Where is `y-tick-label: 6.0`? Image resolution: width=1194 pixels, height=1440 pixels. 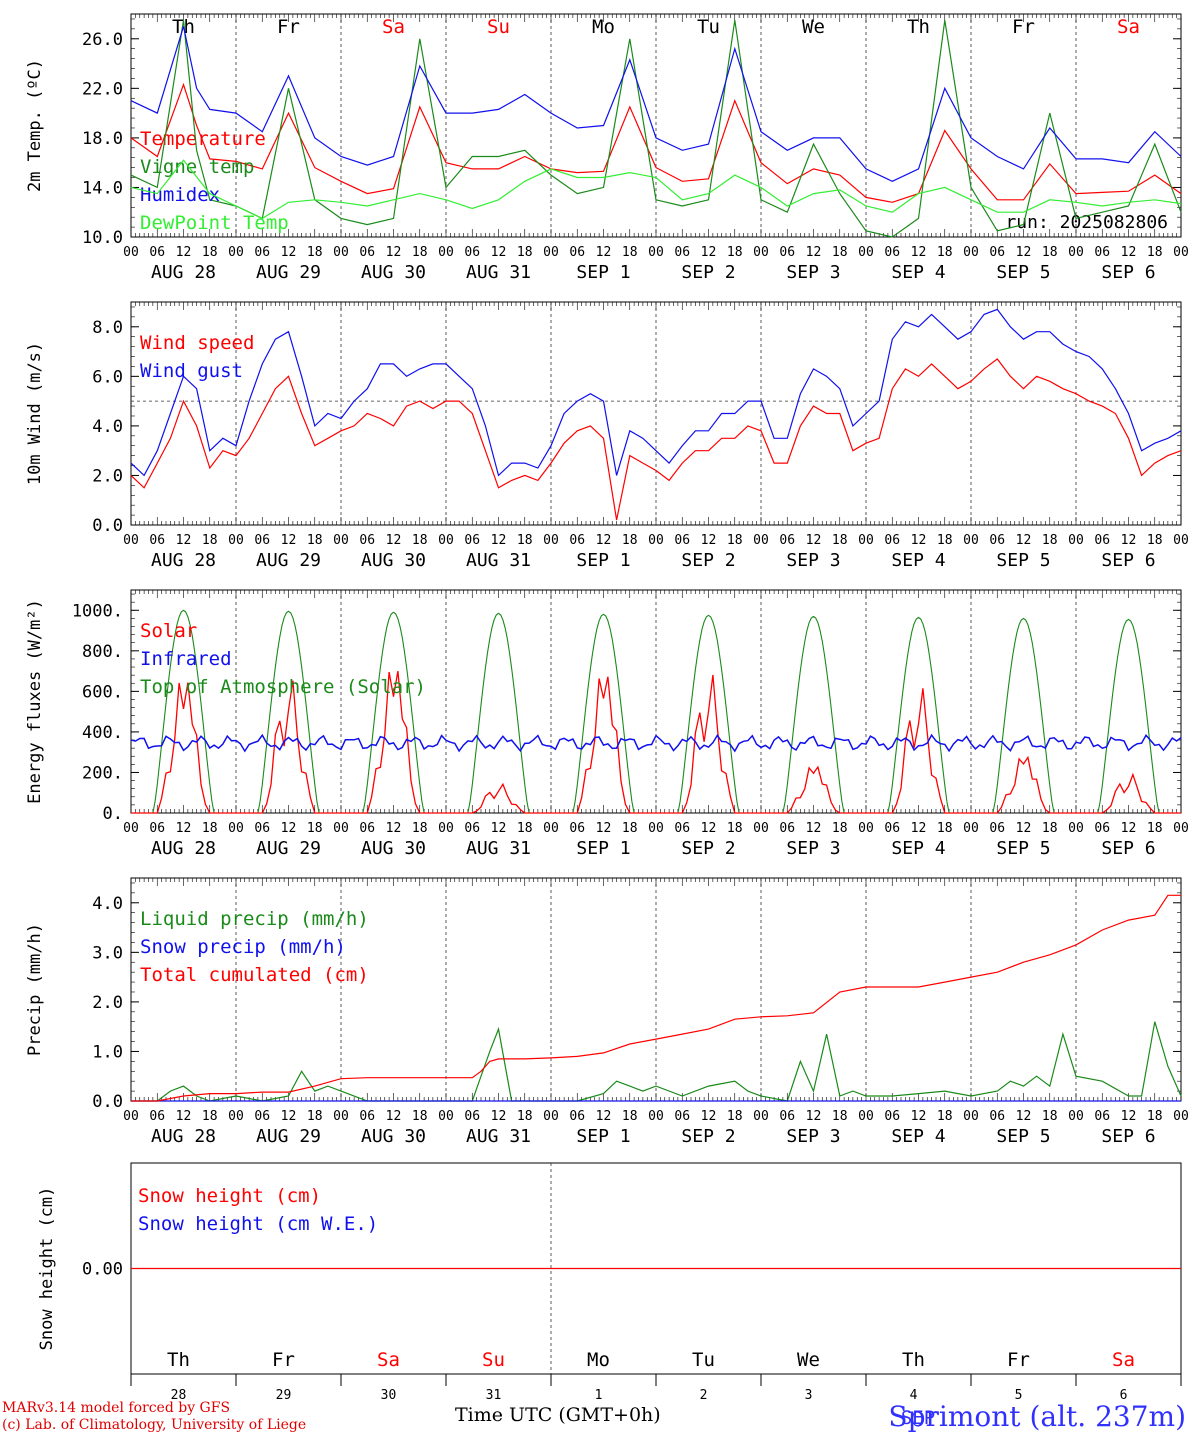
y-tick-label: 6.0 is located at coordinates (107, 377).